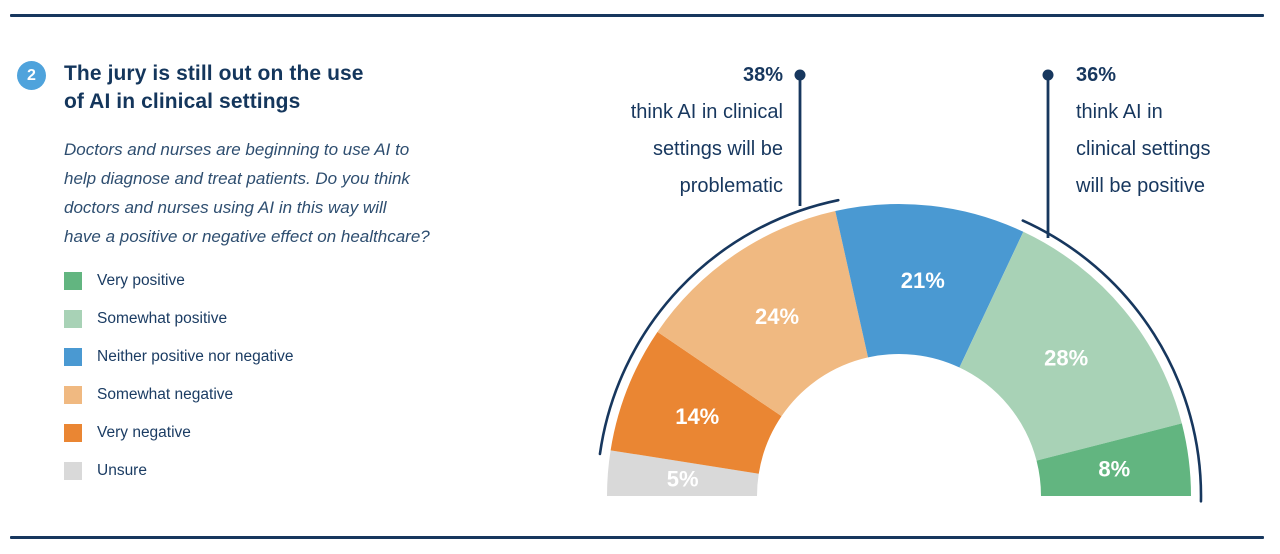 This screenshot has height=554, width=1280. I want to click on segment-somewhat-positive, so click(1070, 346).